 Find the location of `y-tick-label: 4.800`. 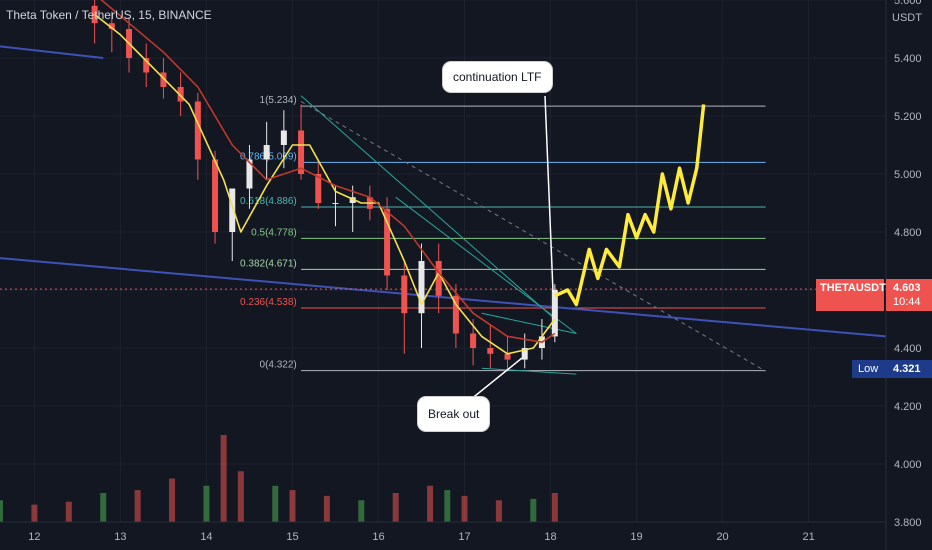

y-tick-label: 4.800 is located at coordinates (908, 233).